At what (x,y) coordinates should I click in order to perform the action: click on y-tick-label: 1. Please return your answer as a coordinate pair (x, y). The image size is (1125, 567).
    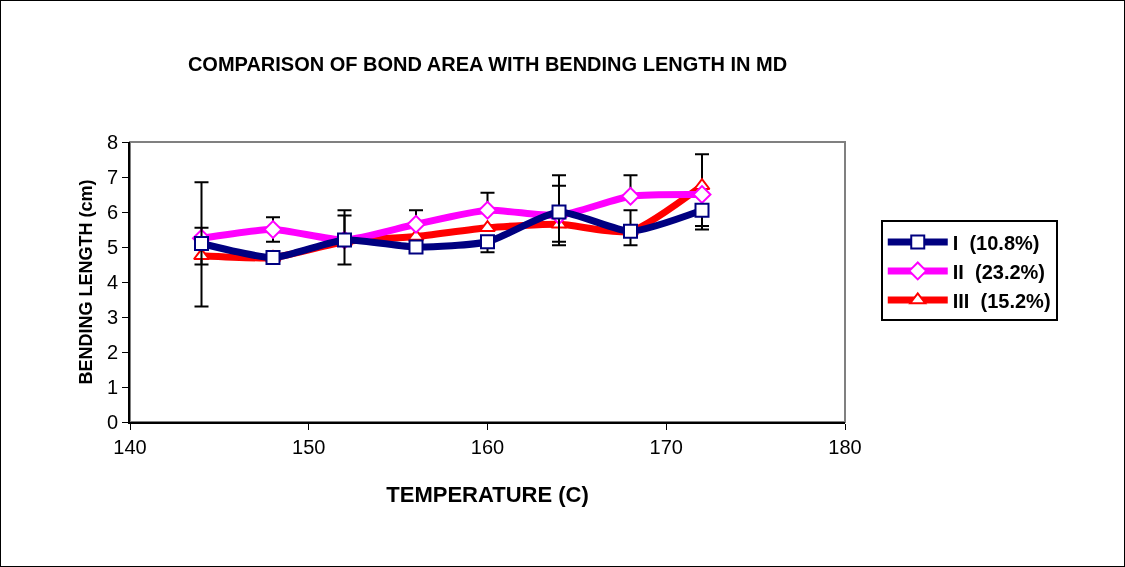
    Looking at the image, I should click on (112, 387).